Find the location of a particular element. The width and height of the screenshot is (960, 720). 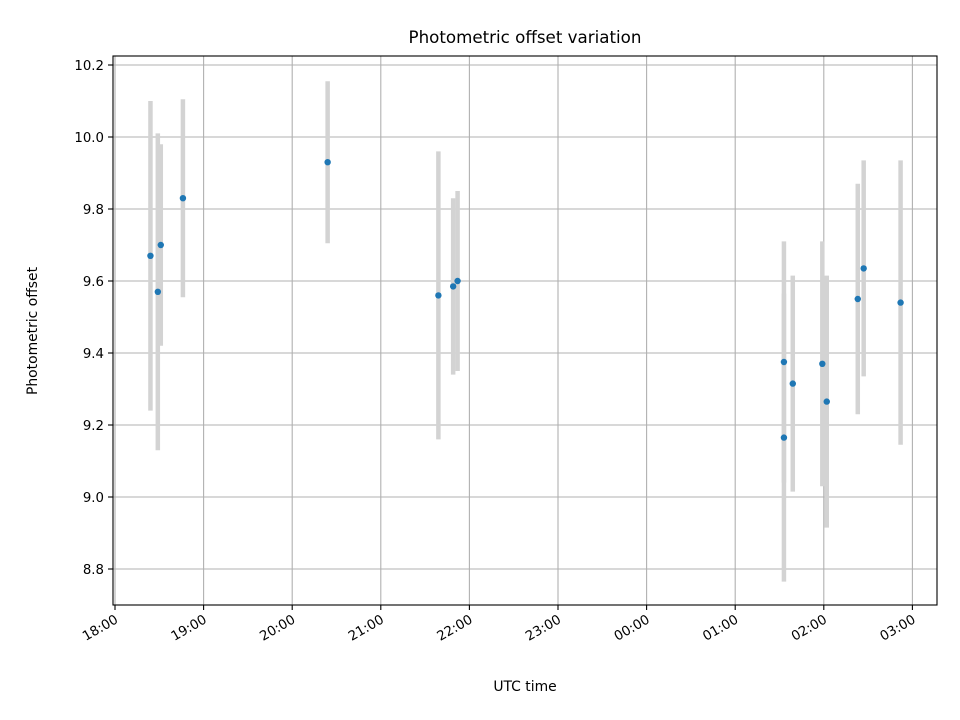

y-tick-label: 9.0 is located at coordinates (93, 498).